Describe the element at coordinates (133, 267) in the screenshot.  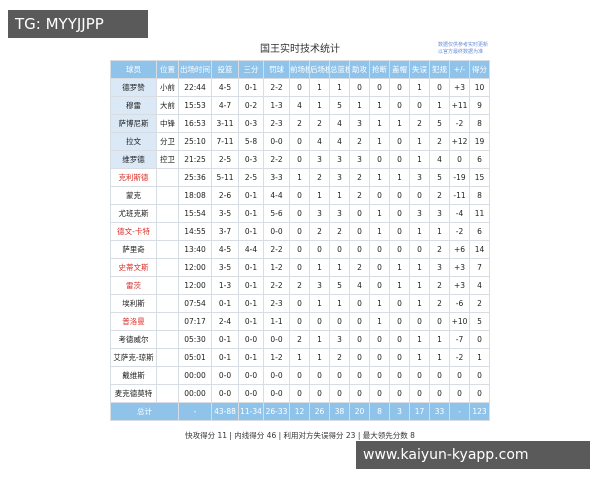
I see `cell: 史蒂文斯` at that location.